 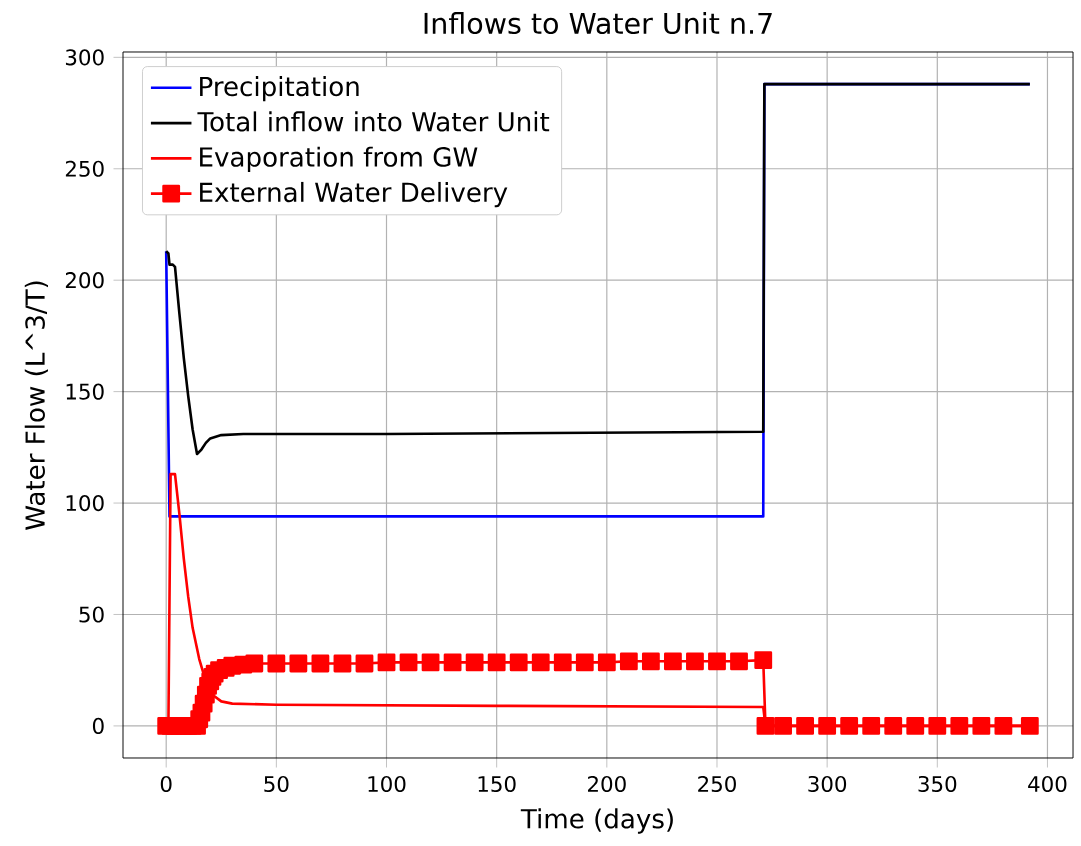 I want to click on x-tick-label: 0, so click(x=166, y=784).